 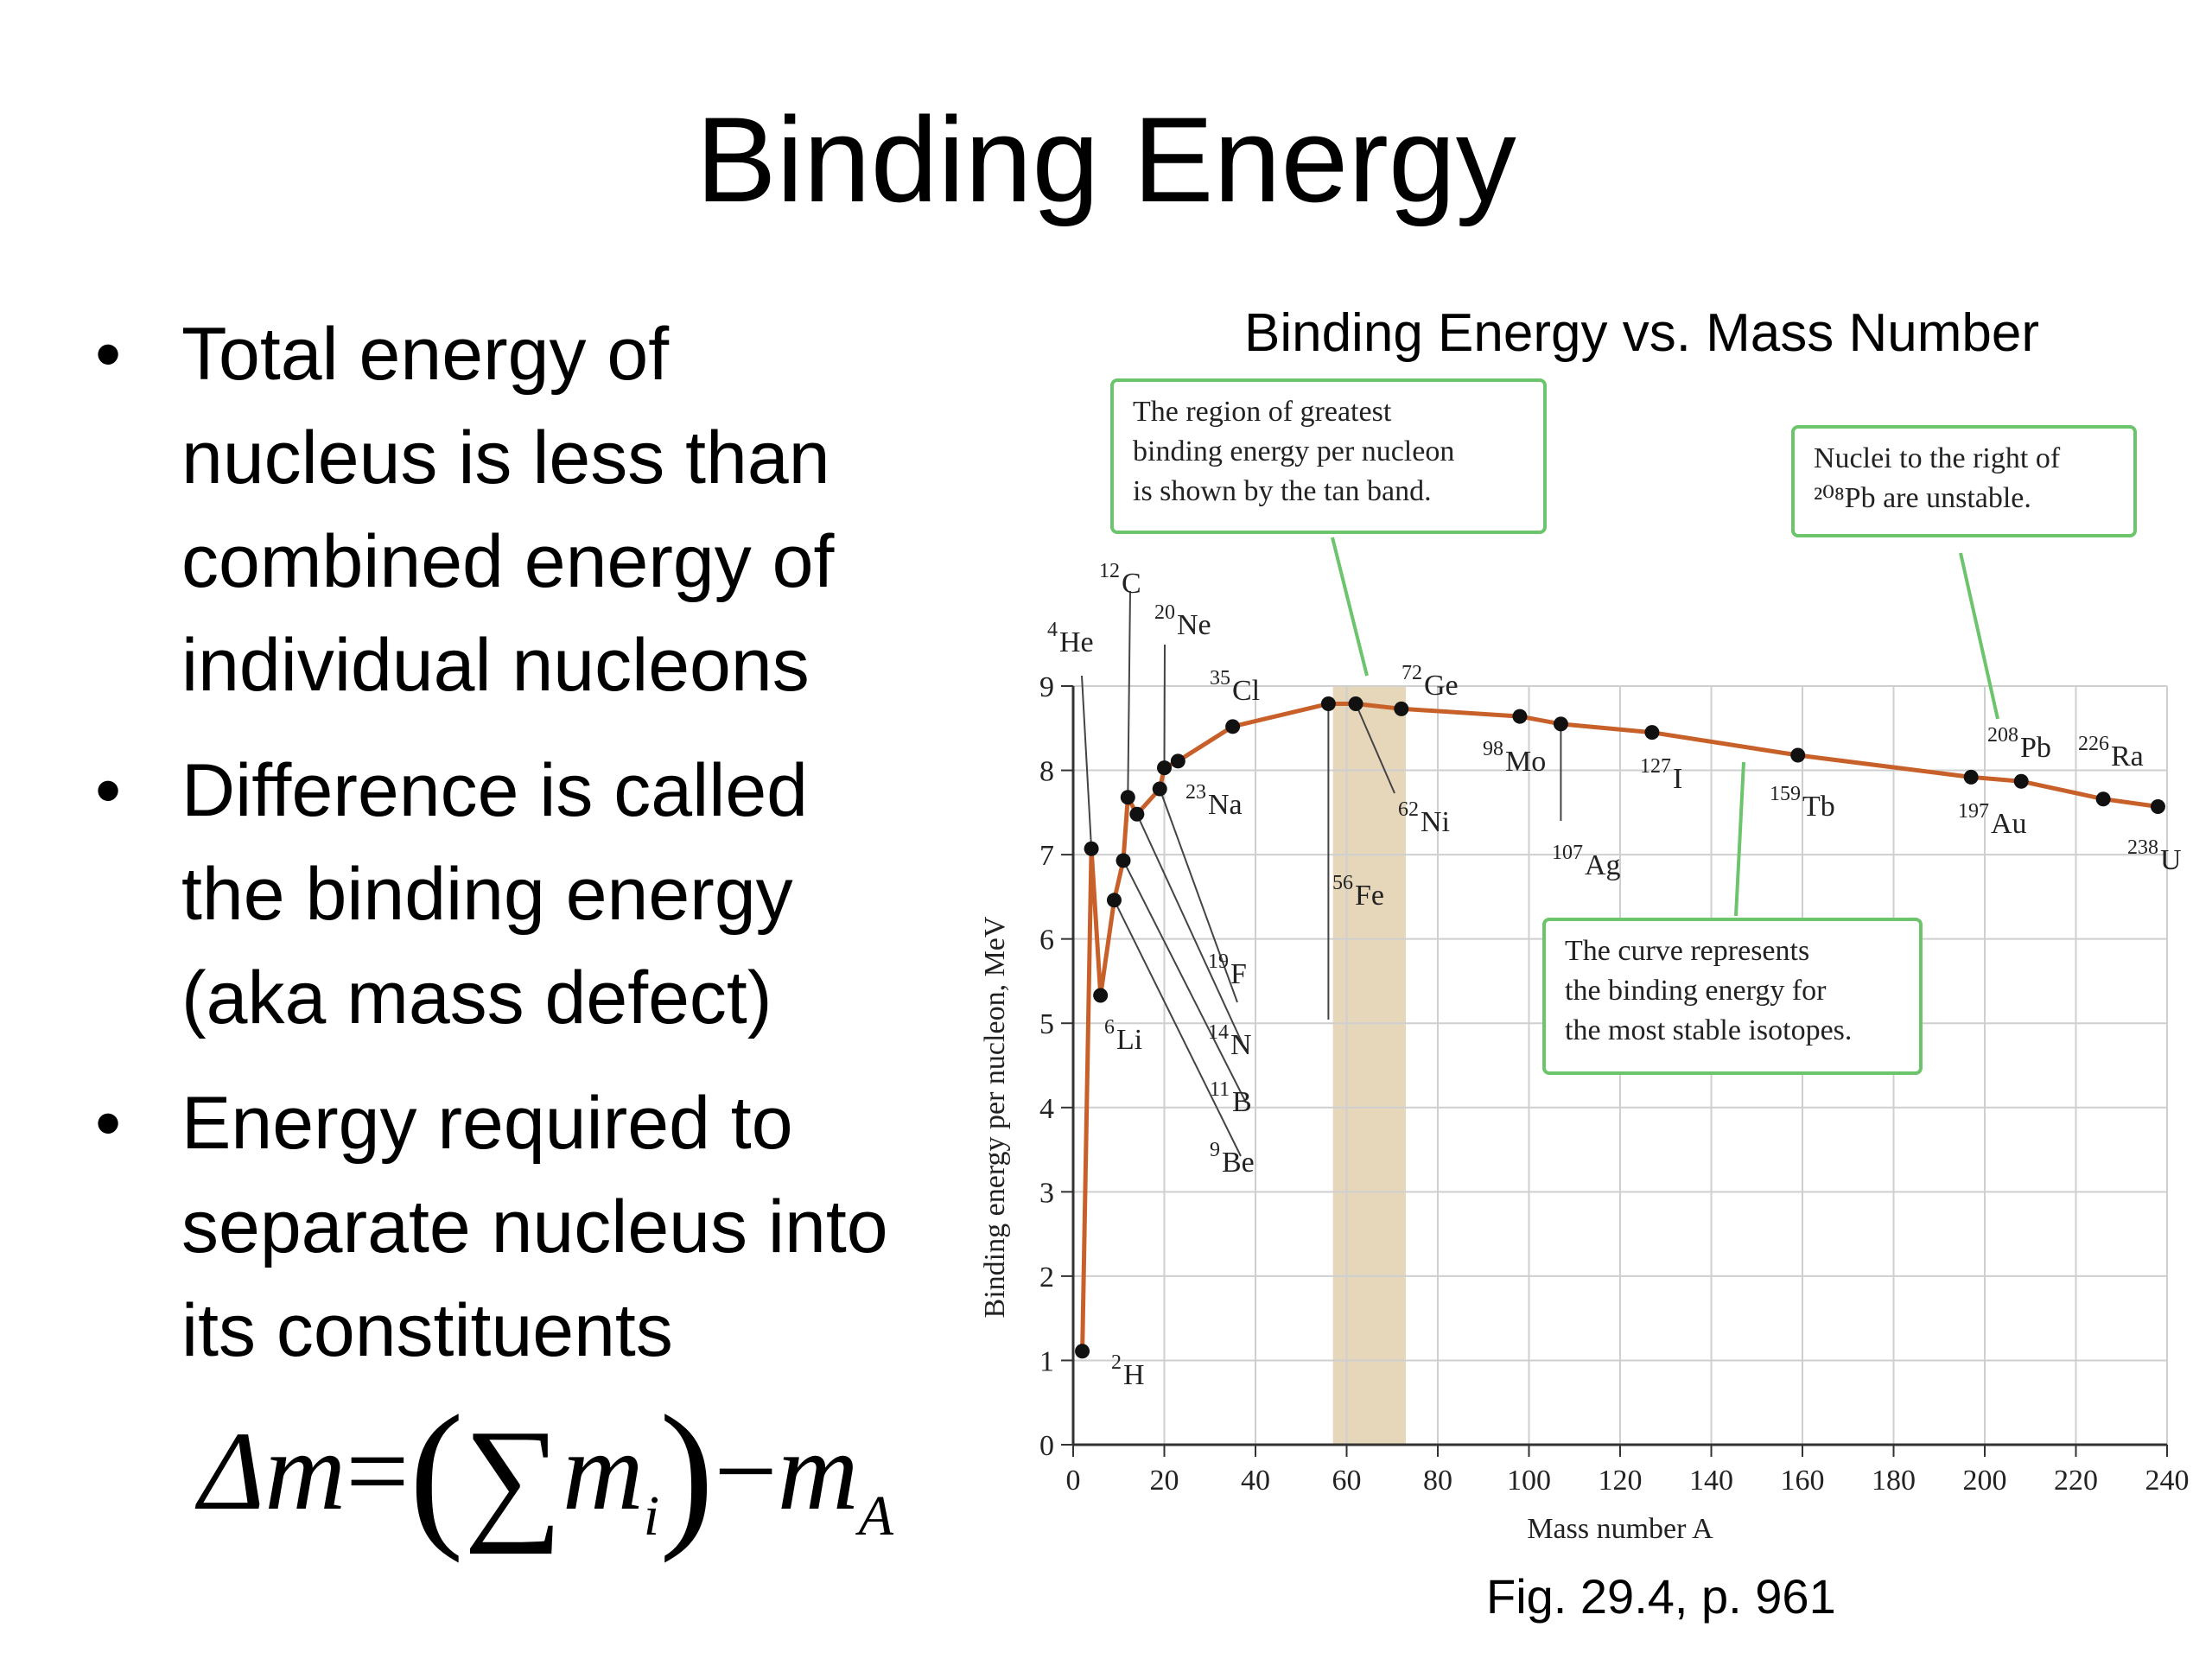 I want to click on mass-defect-formula: Δm=(∑mi)−mA, so click(x=546, y=1473).